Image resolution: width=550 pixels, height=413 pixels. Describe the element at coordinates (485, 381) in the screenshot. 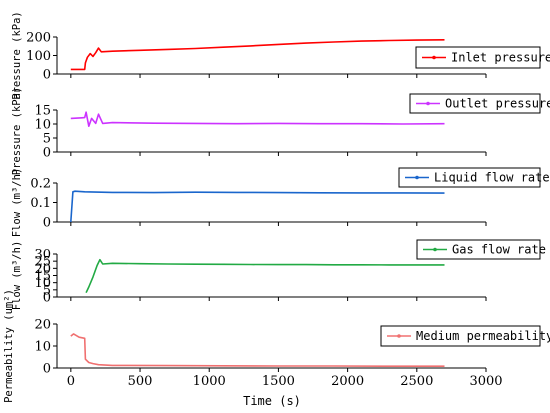

I see `x-tick-label: 3000` at that location.